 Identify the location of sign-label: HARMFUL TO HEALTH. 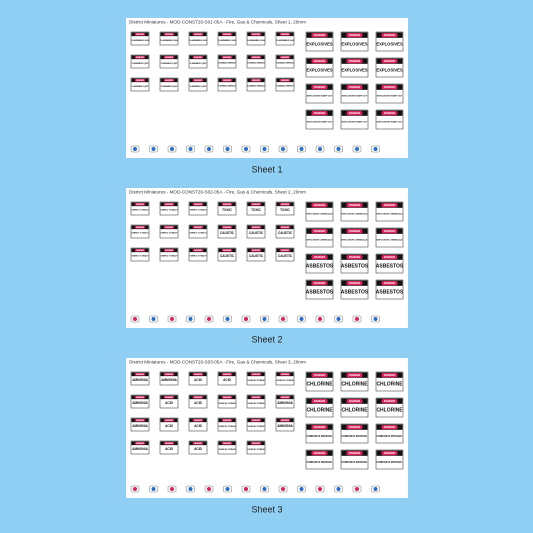
(170, 210).